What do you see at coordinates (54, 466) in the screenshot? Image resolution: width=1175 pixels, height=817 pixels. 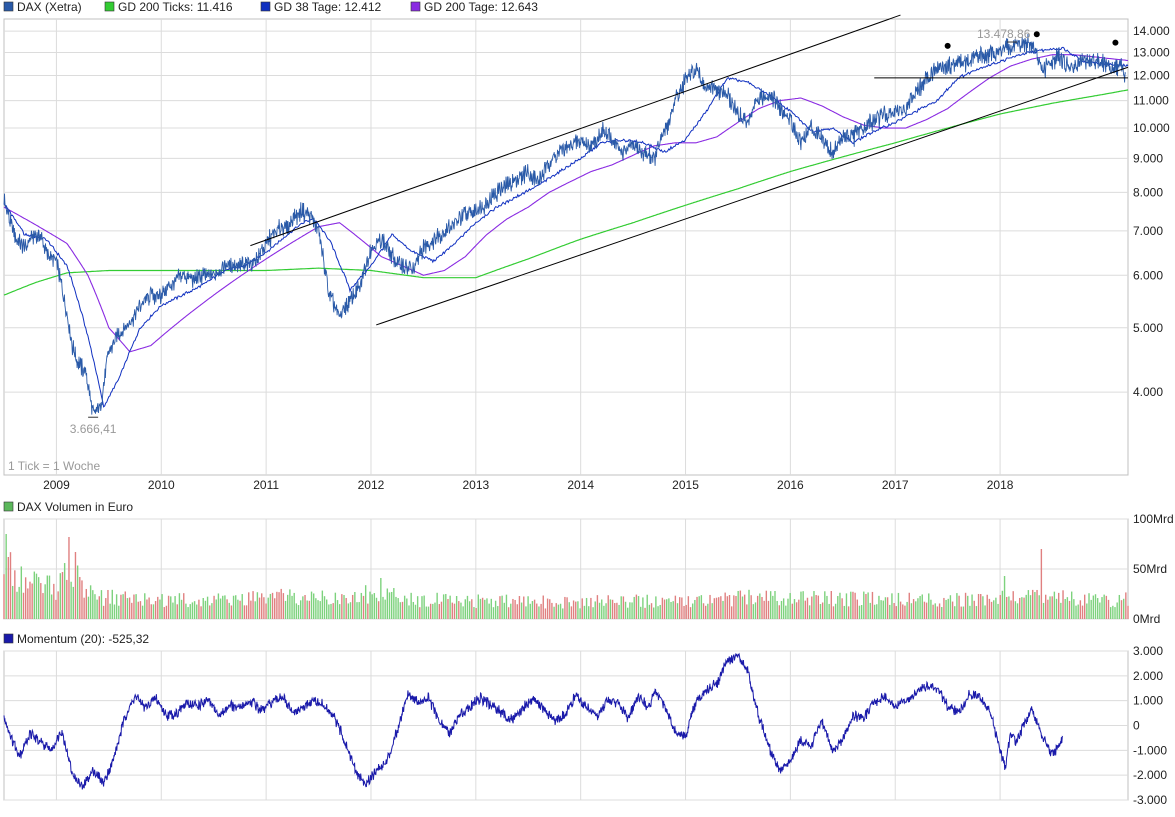 I see `tick-note: 1 Tick = 1 Woche` at bounding box center [54, 466].